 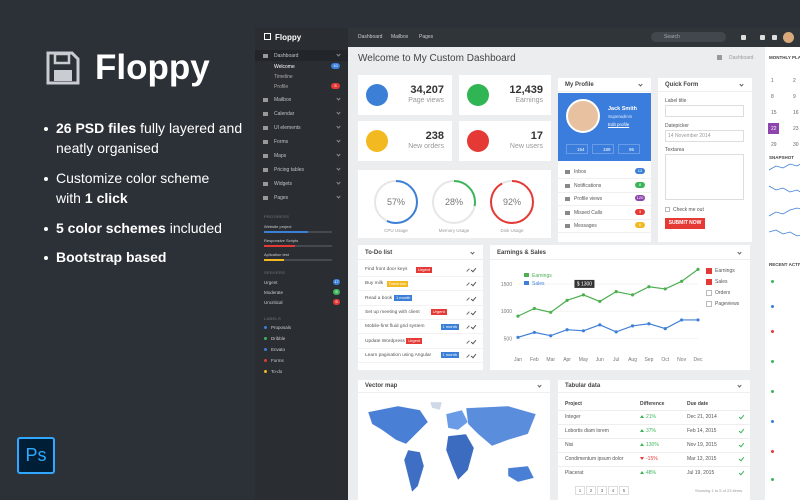 What do you see at coordinates (784, 264) in the screenshot?
I see `panel-title: RECENT ACTIVITY` at bounding box center [784, 264].